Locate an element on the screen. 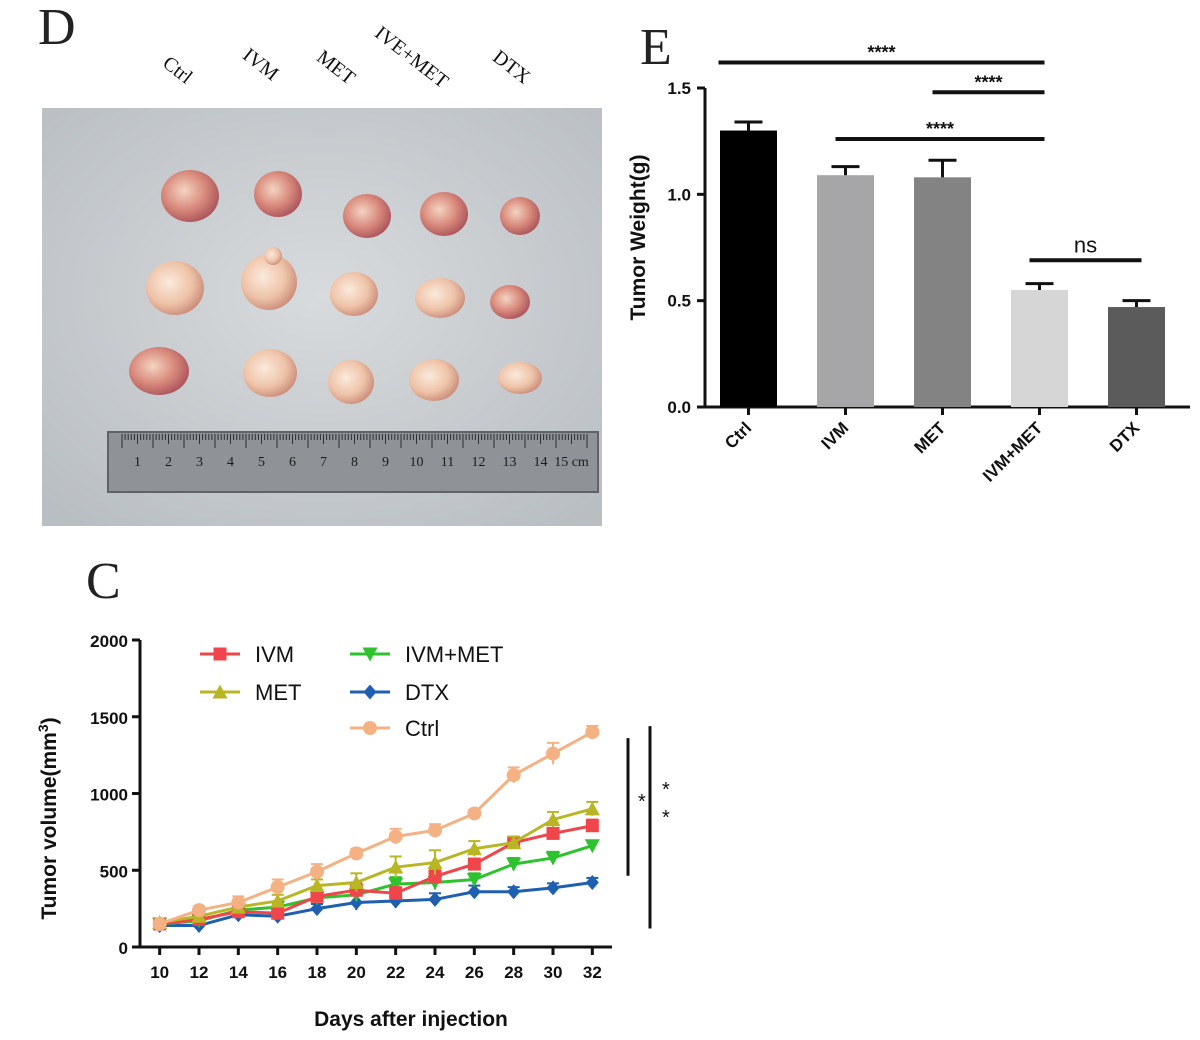 The height and width of the screenshot is (1040, 1200). ruler-number: 4 is located at coordinates (230, 462).